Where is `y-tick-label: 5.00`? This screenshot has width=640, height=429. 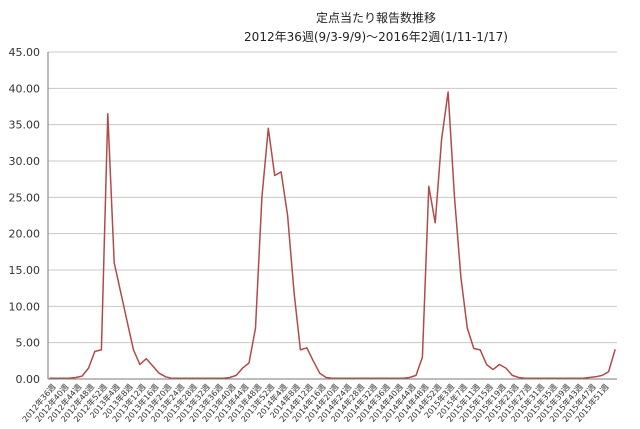
y-tick-label: 5.00 is located at coordinates (28, 343).